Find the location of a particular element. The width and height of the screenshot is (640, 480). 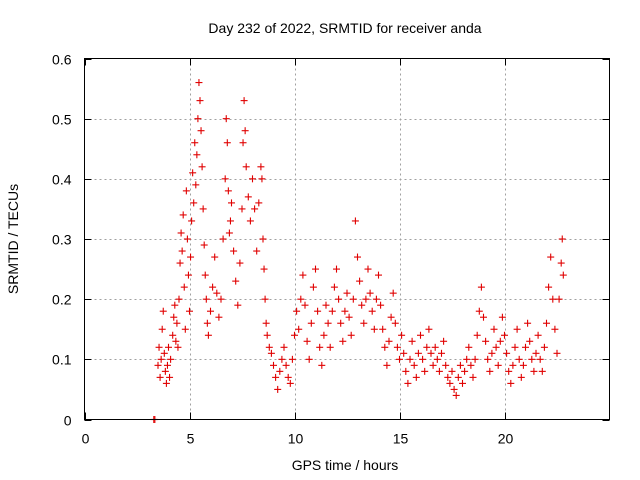

y-tick-label: 0.5 is located at coordinates (62, 120).